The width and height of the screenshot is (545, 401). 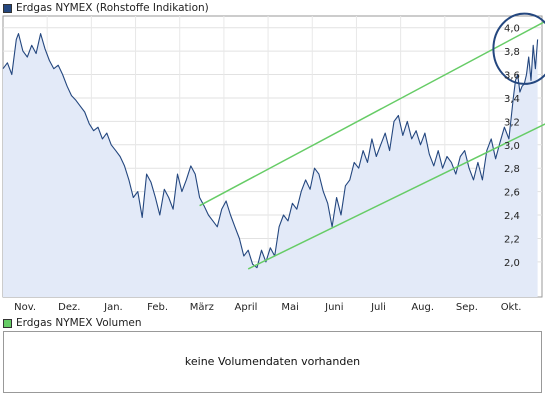 I want to click on x-tick-label: April, so click(x=246, y=307).